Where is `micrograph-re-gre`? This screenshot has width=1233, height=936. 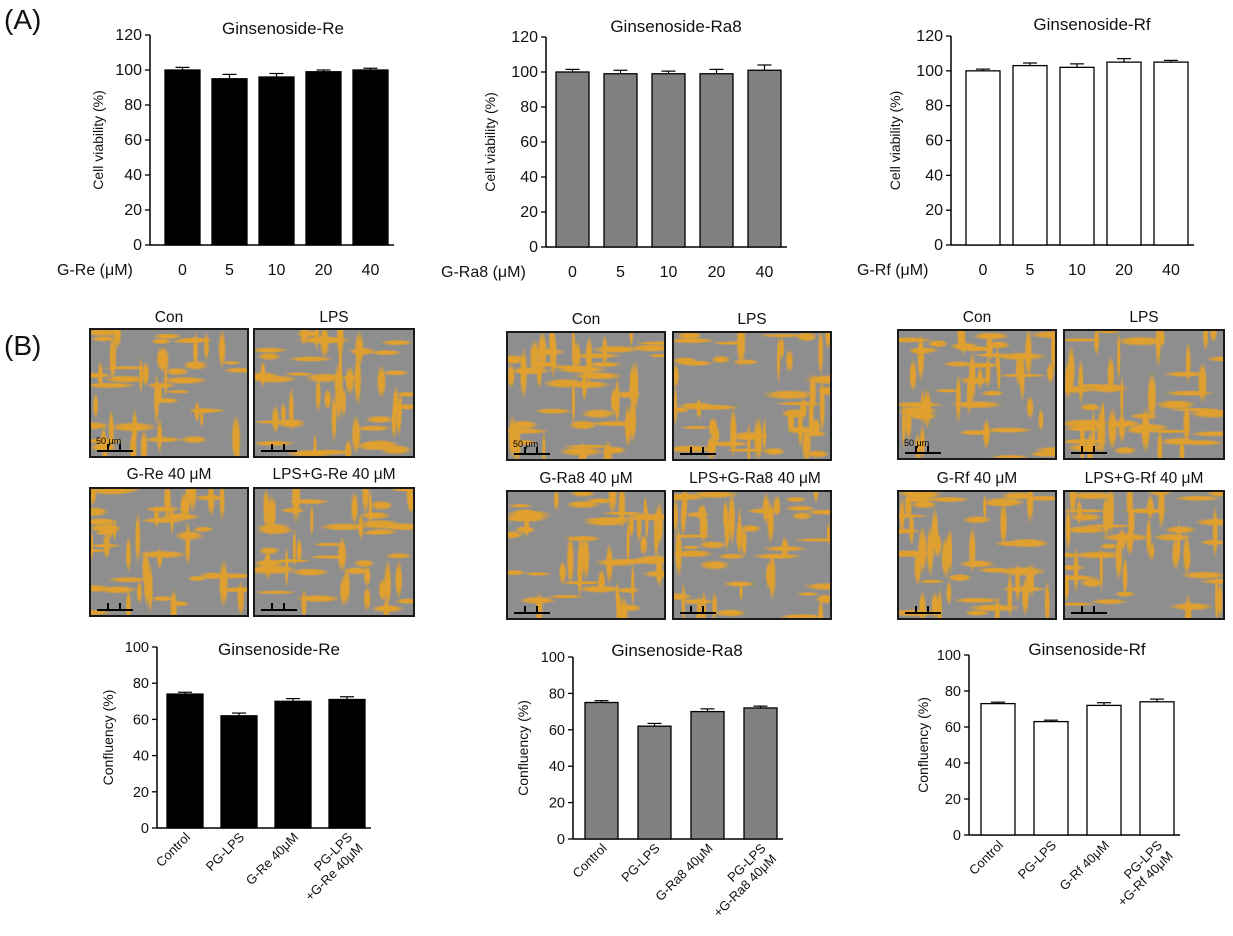 micrograph-re-gre is located at coordinates (169, 552).